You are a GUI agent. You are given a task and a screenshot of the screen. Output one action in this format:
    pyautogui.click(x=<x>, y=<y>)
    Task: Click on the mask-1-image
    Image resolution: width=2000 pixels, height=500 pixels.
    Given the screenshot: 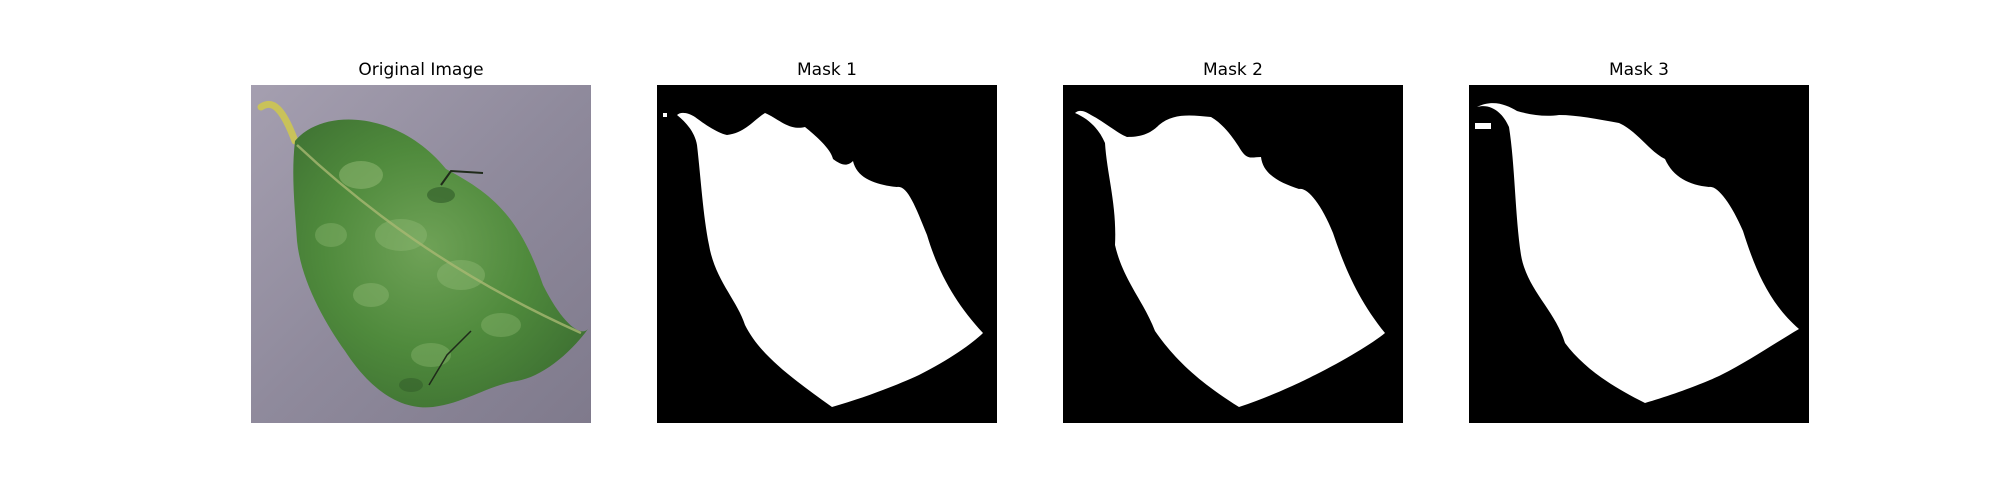 What is the action you would take?
    pyautogui.click(x=827, y=254)
    